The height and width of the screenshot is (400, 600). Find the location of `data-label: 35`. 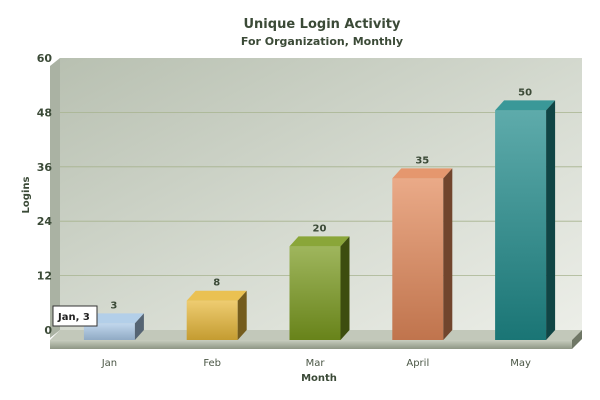

data-label: 35 is located at coordinates (422, 160).